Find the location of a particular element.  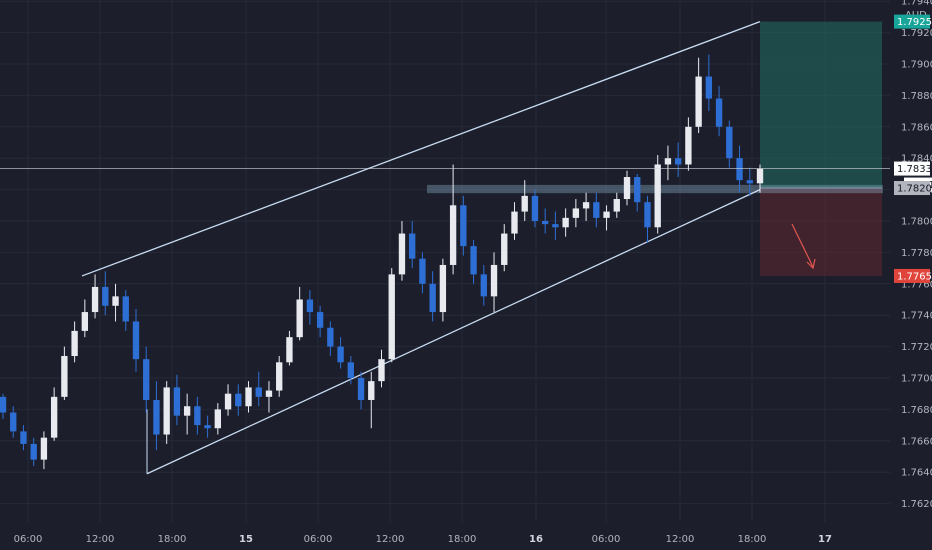

arrow-head is located at coordinates (811, 264).